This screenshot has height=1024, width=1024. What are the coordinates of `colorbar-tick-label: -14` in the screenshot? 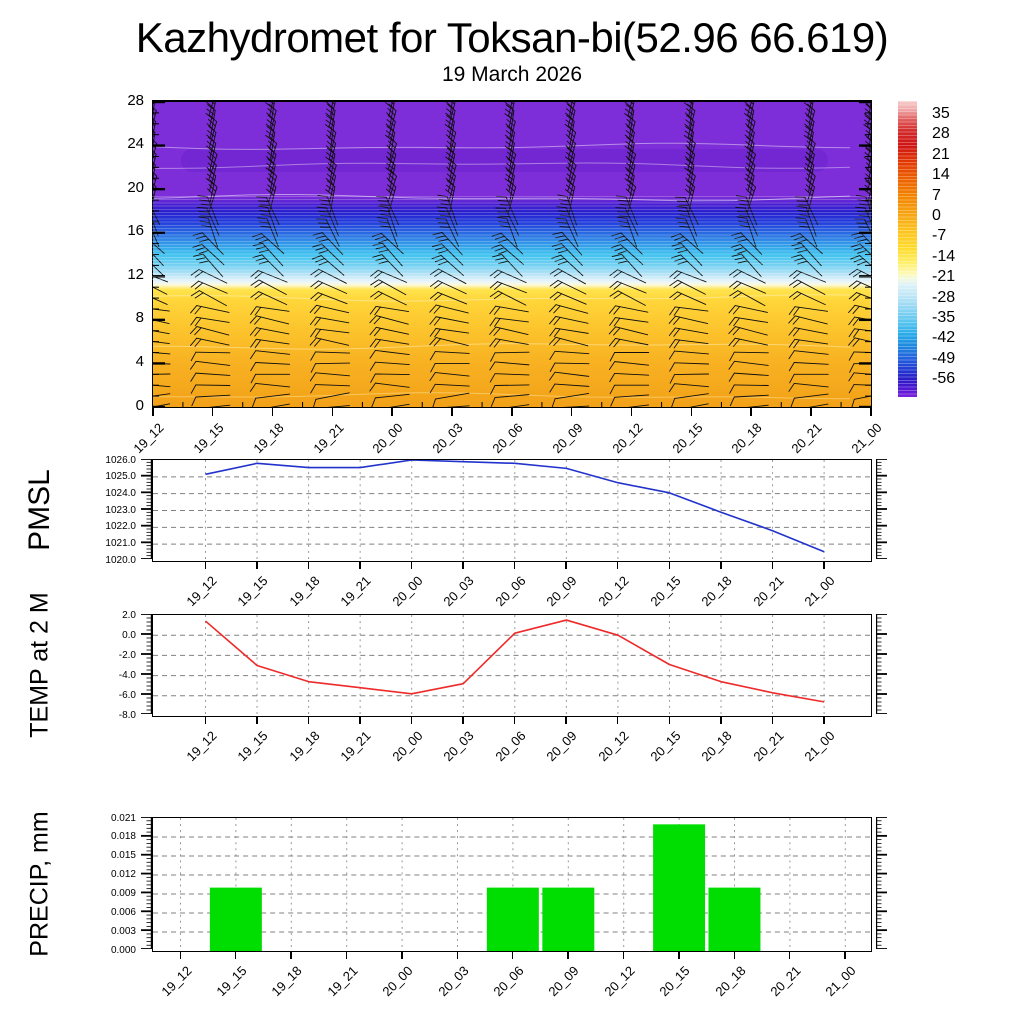 It's located at (944, 256).